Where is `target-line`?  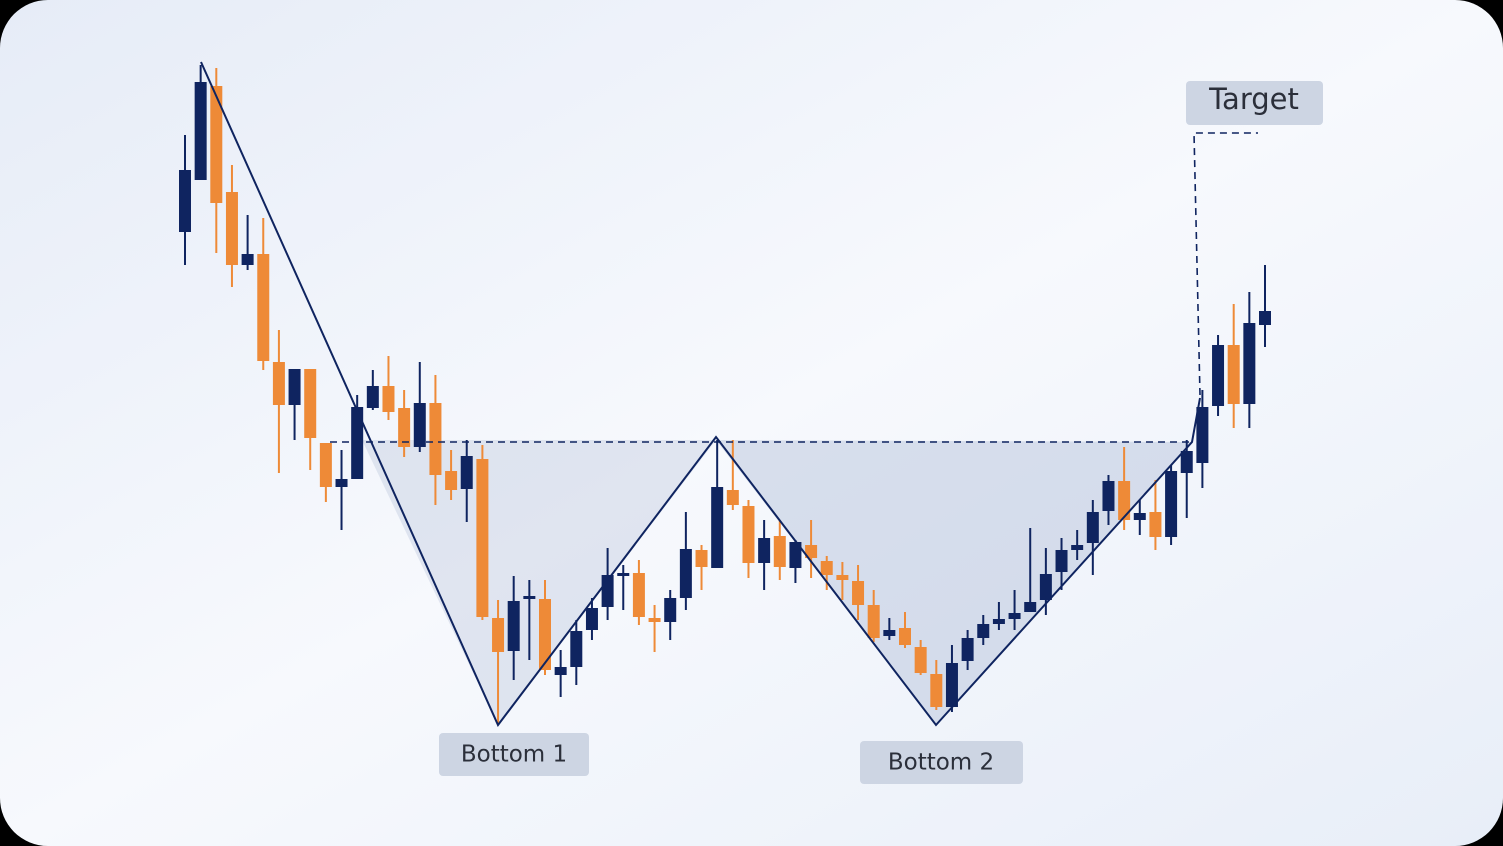 target-line is located at coordinates (1225, 264).